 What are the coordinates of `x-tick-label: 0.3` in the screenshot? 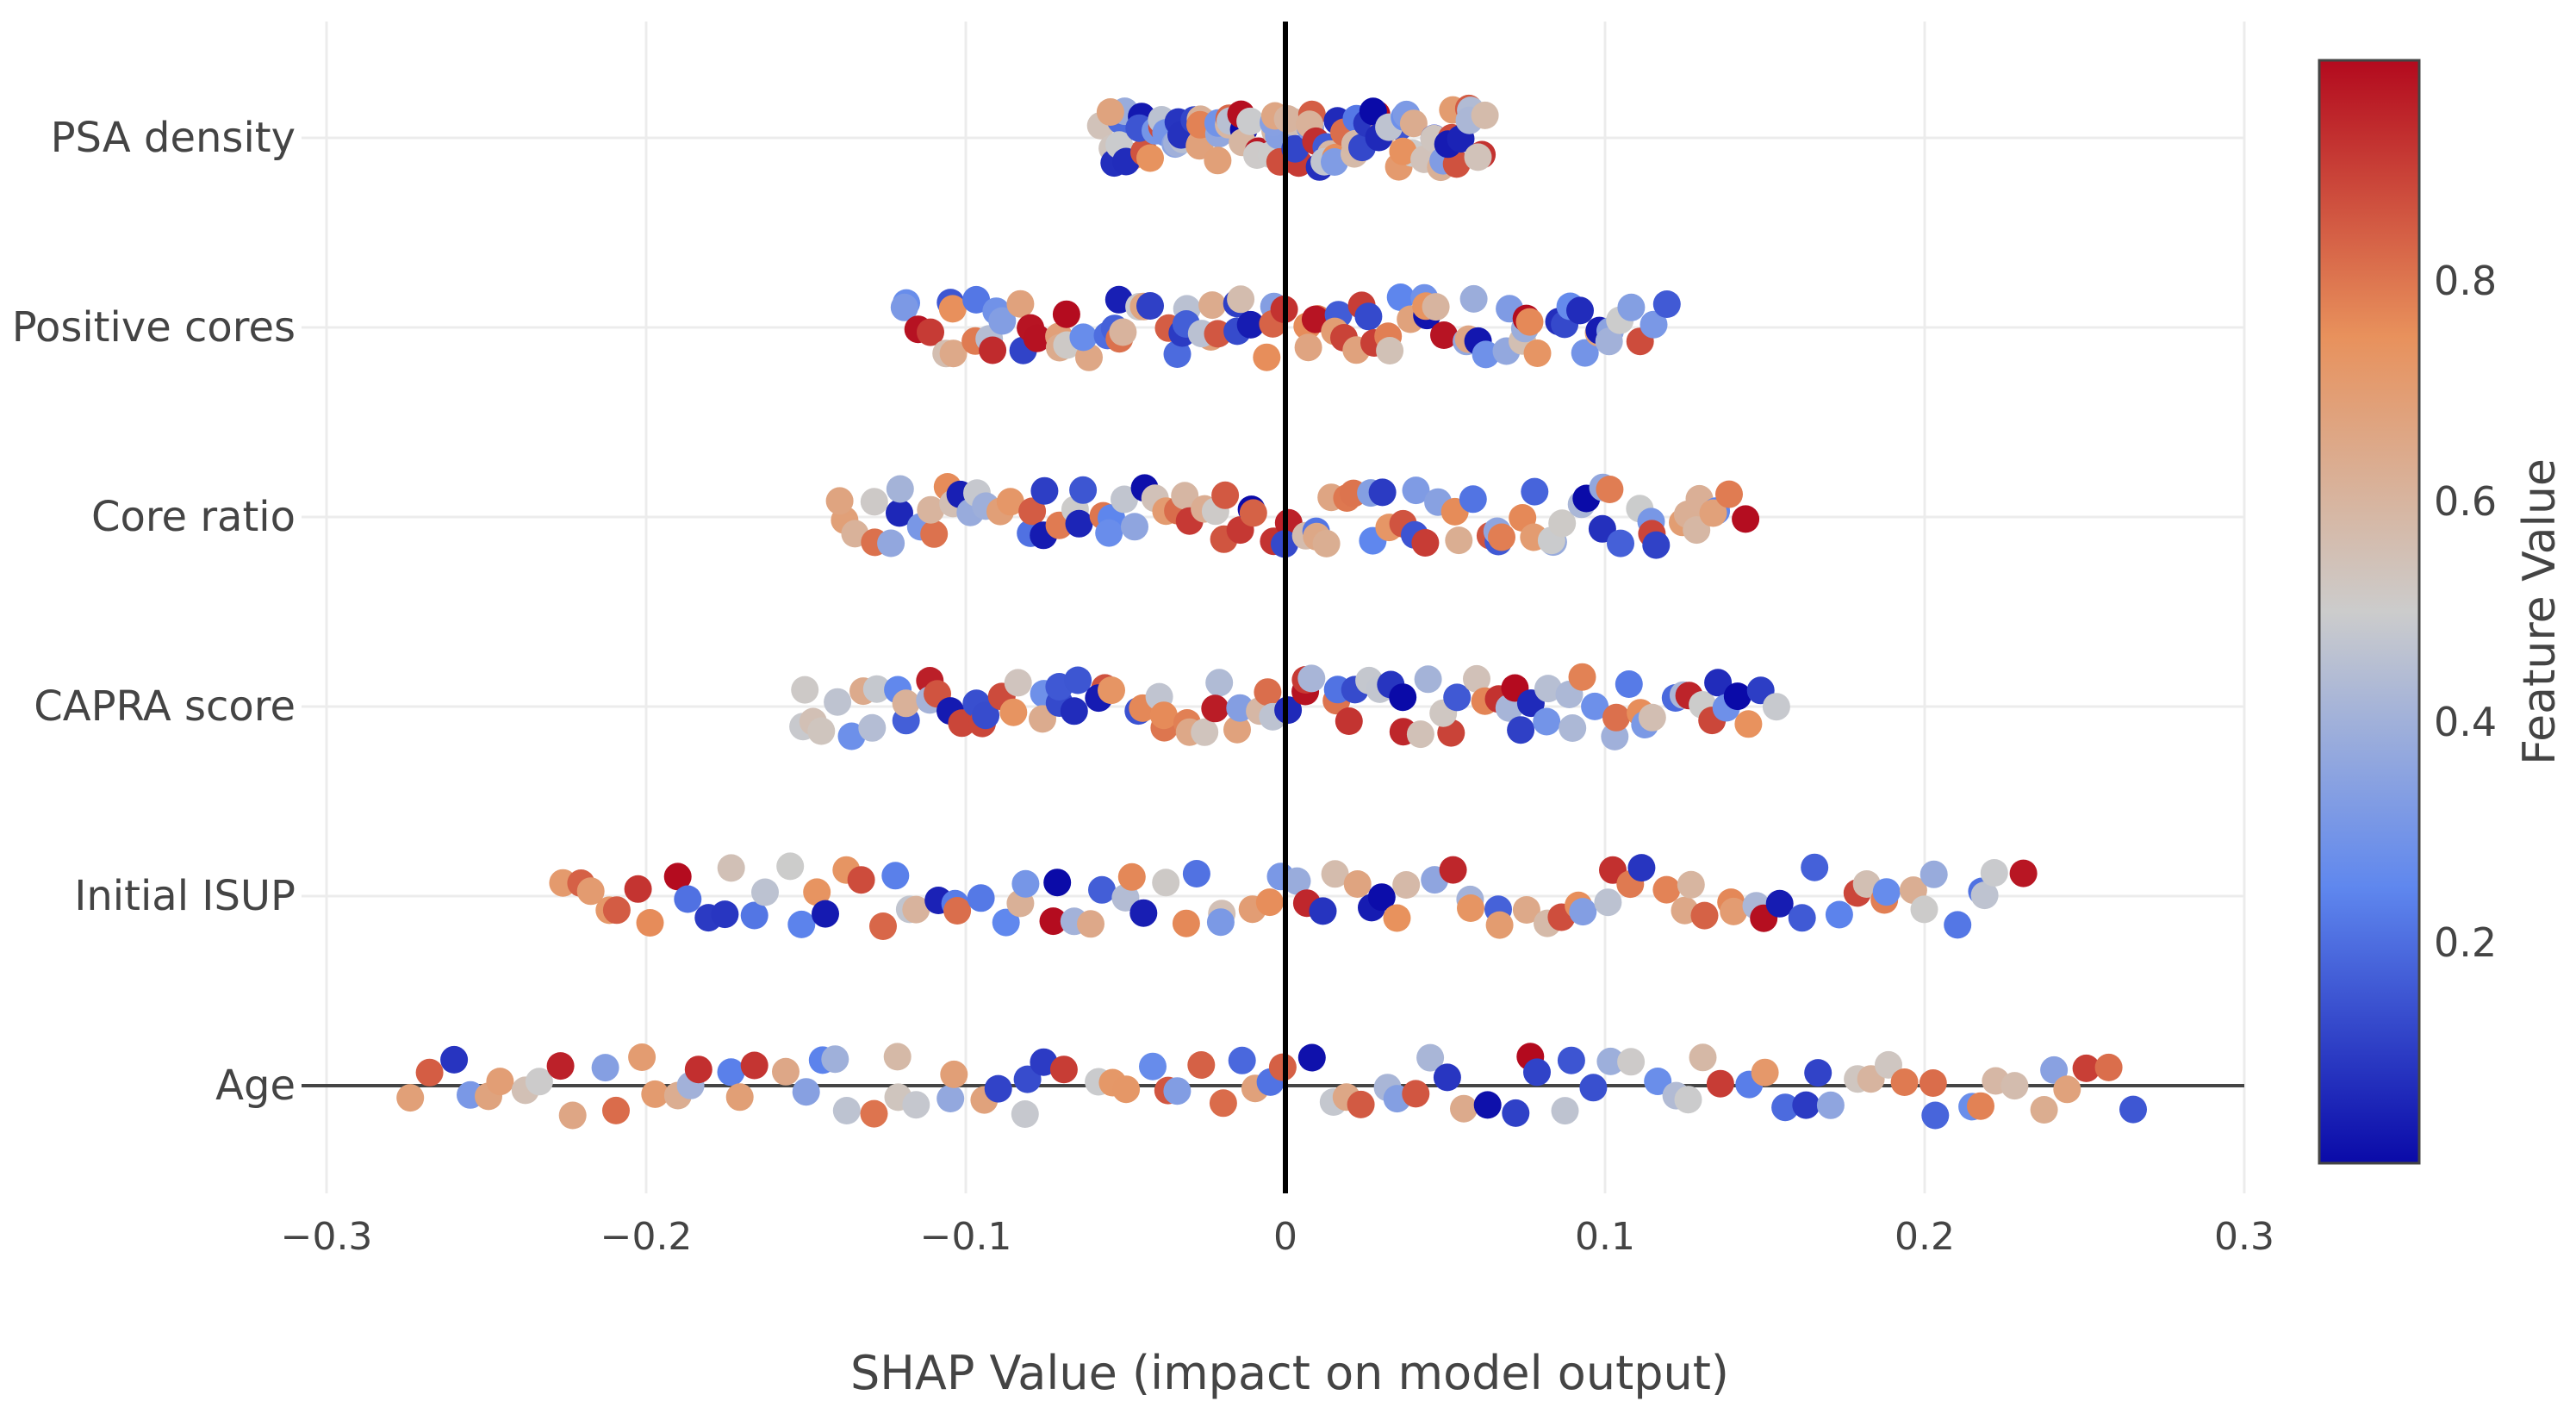 It's located at (2244, 1237).